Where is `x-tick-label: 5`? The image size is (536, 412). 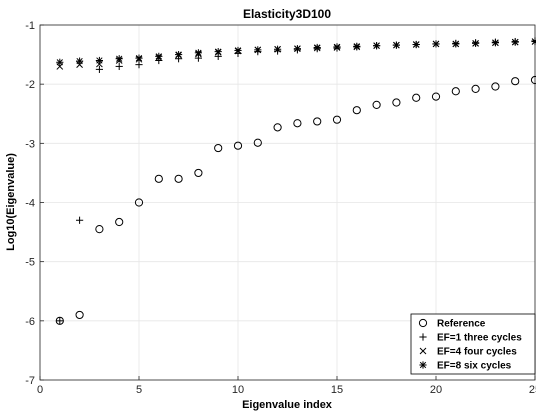
x-tick-label: 5 is located at coordinates (139, 390).